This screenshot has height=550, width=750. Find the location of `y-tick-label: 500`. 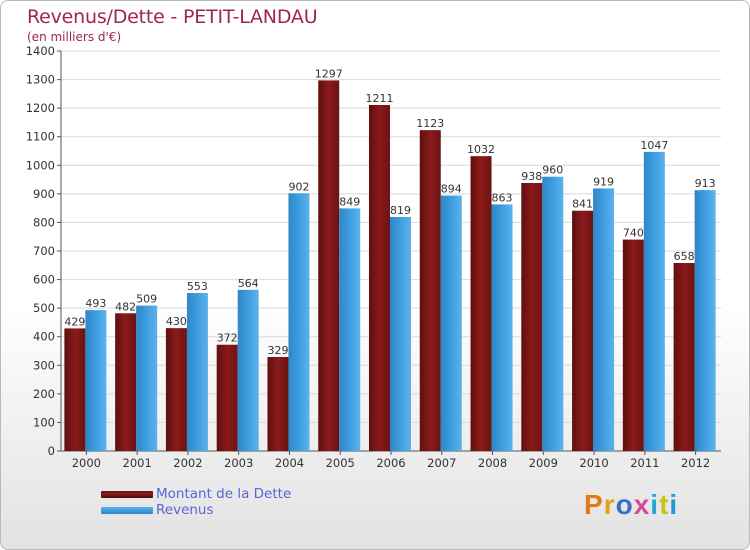

y-tick-label: 500 is located at coordinates (44, 308).